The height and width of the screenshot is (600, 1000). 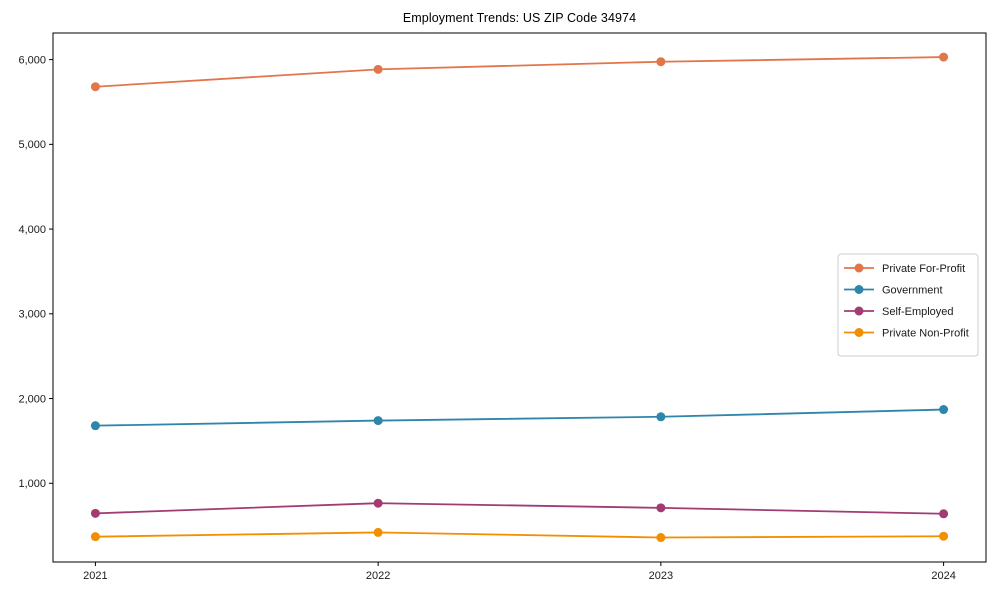 I want to click on y-tick-label: 4,000, so click(x=32, y=230).